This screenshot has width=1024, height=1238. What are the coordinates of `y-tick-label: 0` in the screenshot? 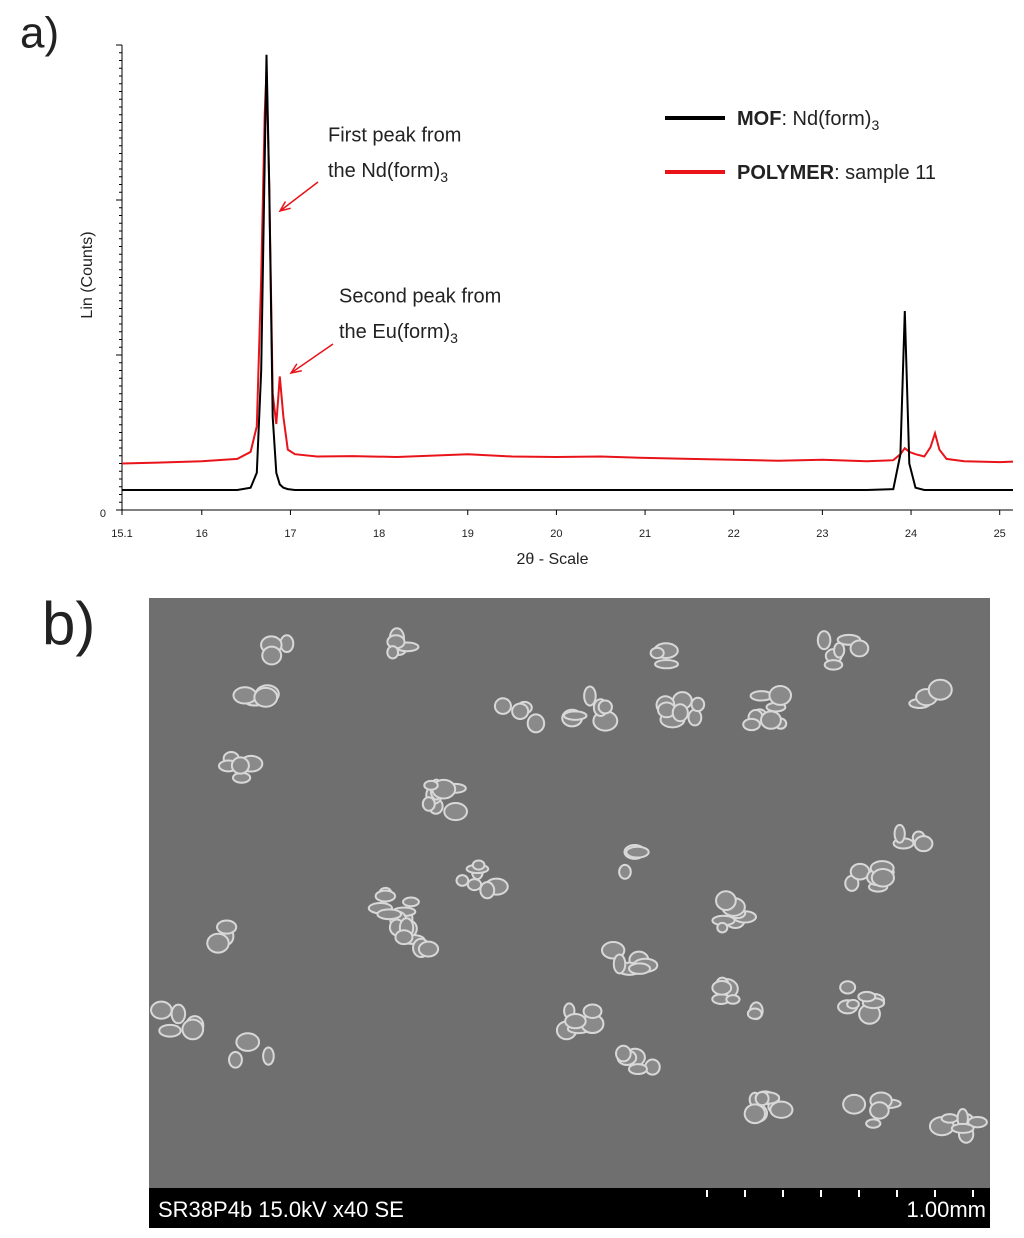 It's located at (103, 514).